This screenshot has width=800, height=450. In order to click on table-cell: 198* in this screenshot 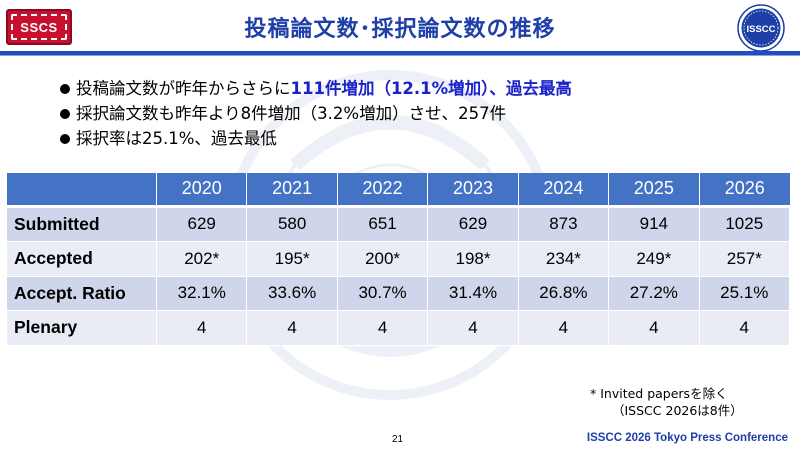, I will do `click(473, 259)`.